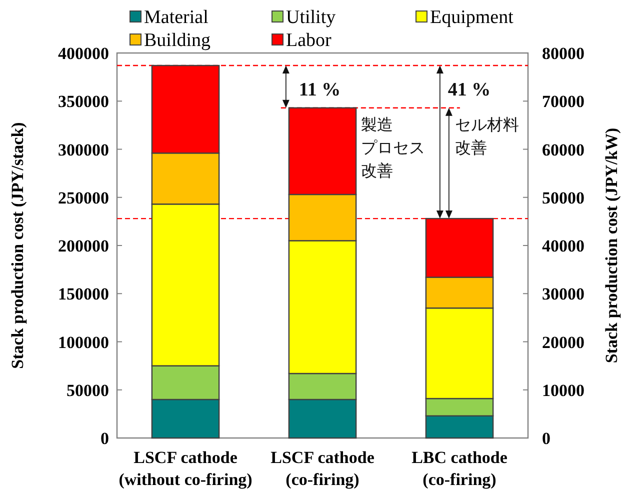 The height and width of the screenshot is (494, 628). Describe the element at coordinates (83, 294) in the screenshot. I see `y-tick-label: 150000` at that location.